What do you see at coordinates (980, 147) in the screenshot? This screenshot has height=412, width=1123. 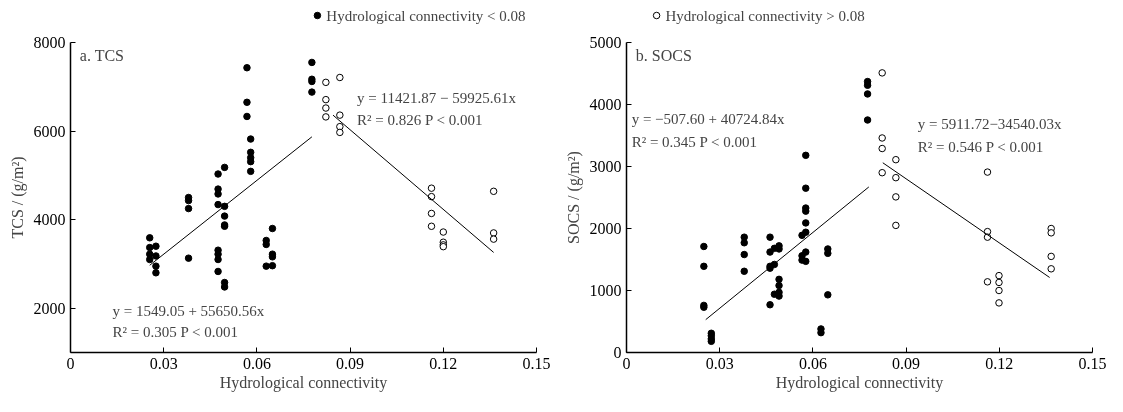 I see `annotation: R² = 0.546 P < 0.001` at bounding box center [980, 147].